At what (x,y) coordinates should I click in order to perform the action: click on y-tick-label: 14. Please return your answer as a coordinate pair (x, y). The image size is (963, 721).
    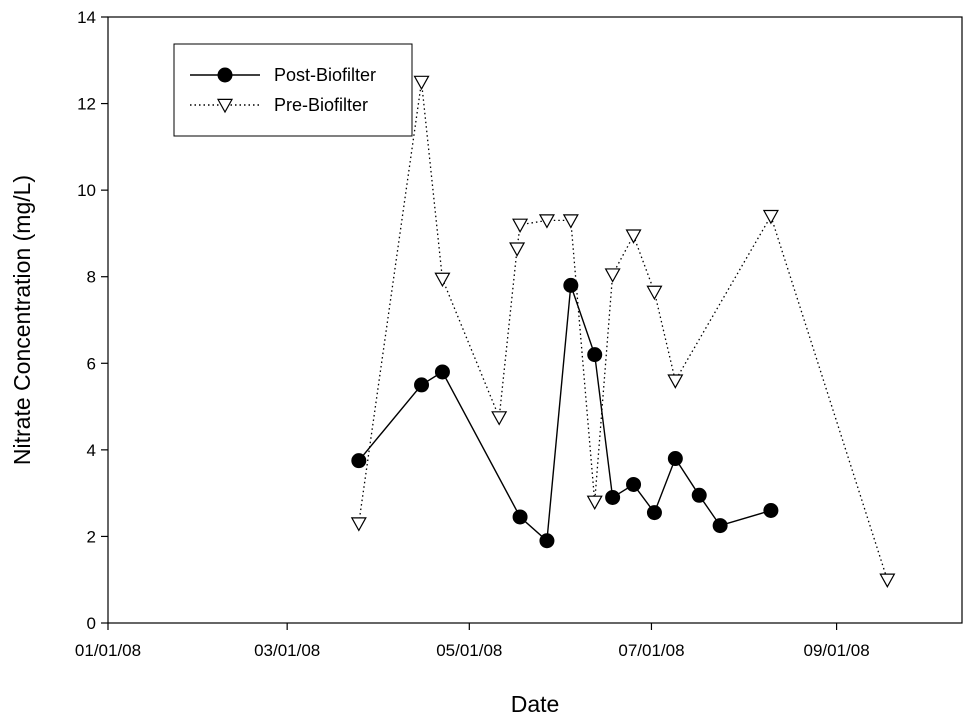
    Looking at the image, I should click on (86, 17).